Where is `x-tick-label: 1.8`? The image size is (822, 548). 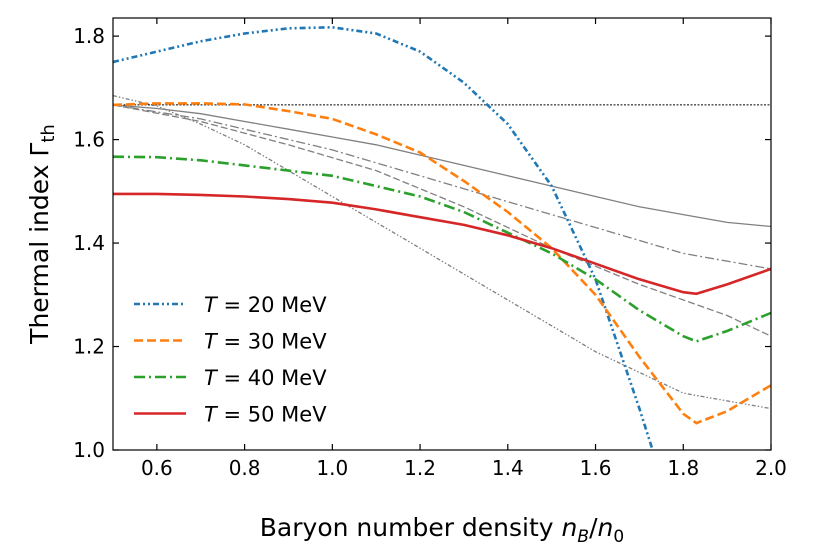
x-tick-label: 1.8 is located at coordinates (683, 468).